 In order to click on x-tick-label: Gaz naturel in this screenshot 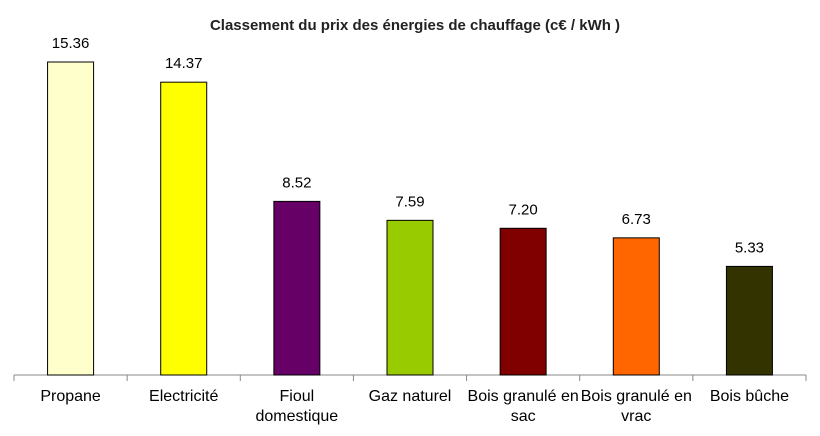, I will do `click(410, 396)`.